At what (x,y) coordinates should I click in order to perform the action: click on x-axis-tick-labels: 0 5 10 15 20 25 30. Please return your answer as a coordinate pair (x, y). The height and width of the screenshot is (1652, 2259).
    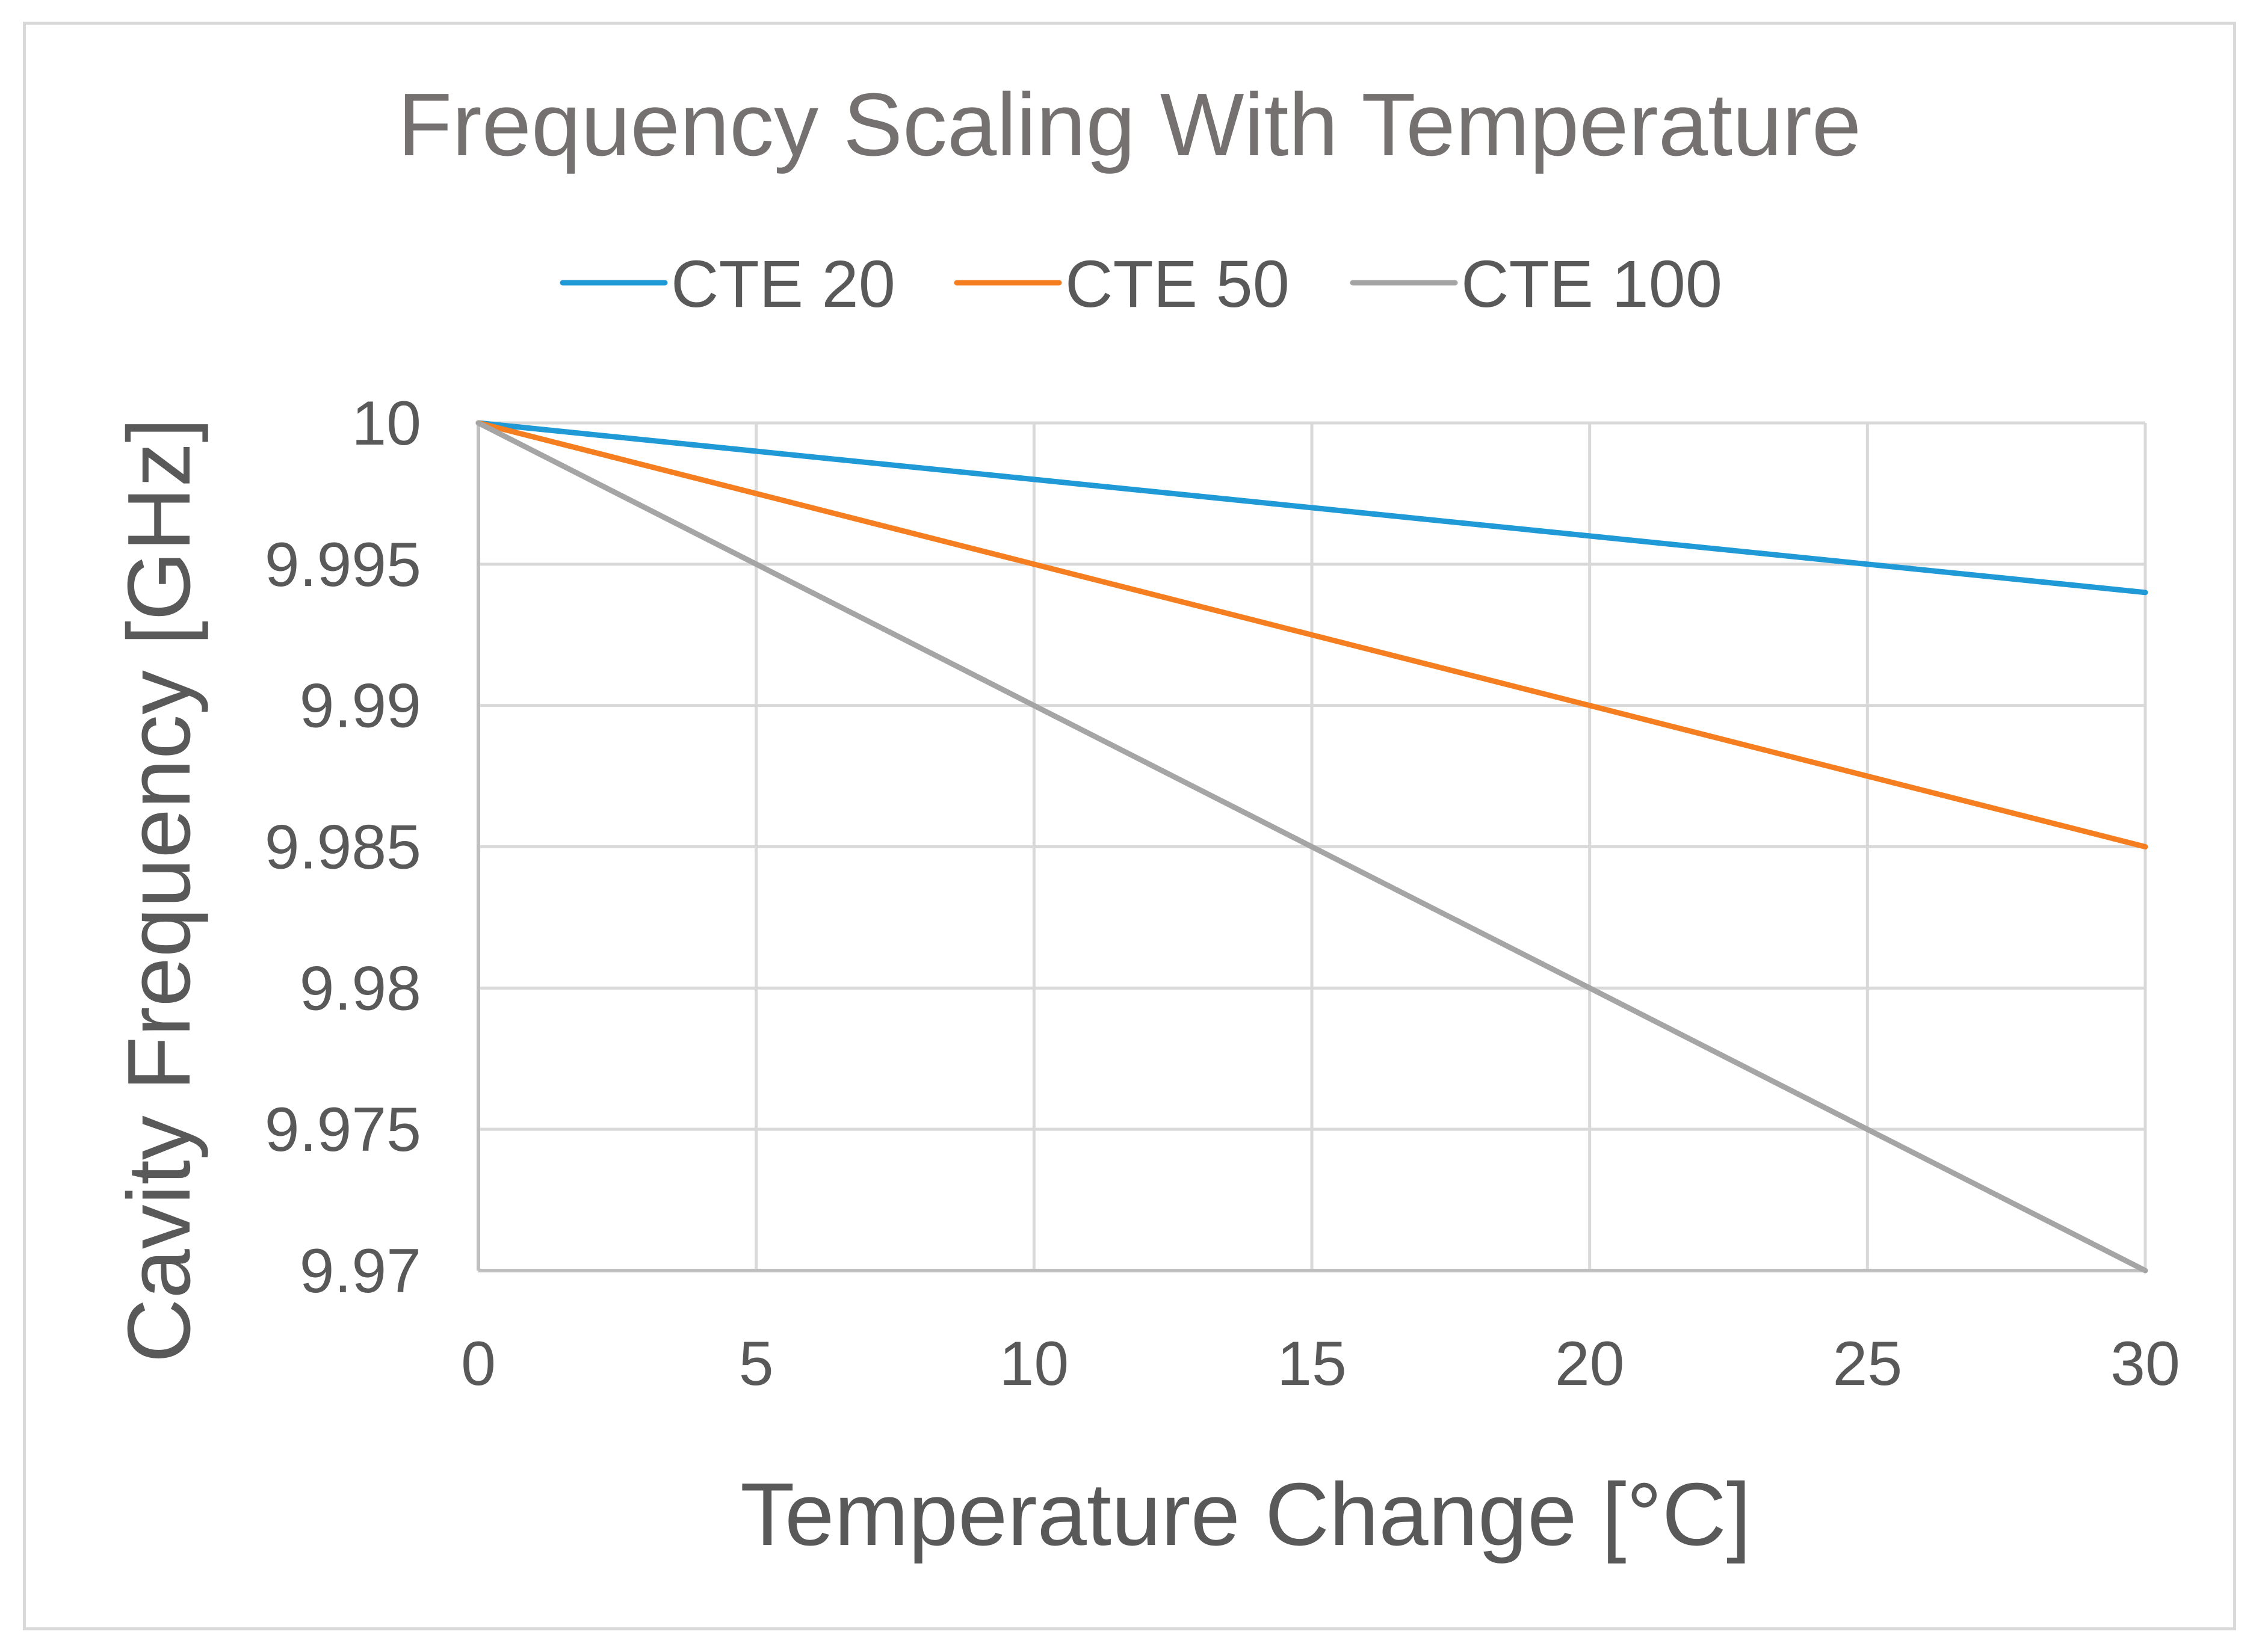
    Looking at the image, I should click on (1320, 1364).